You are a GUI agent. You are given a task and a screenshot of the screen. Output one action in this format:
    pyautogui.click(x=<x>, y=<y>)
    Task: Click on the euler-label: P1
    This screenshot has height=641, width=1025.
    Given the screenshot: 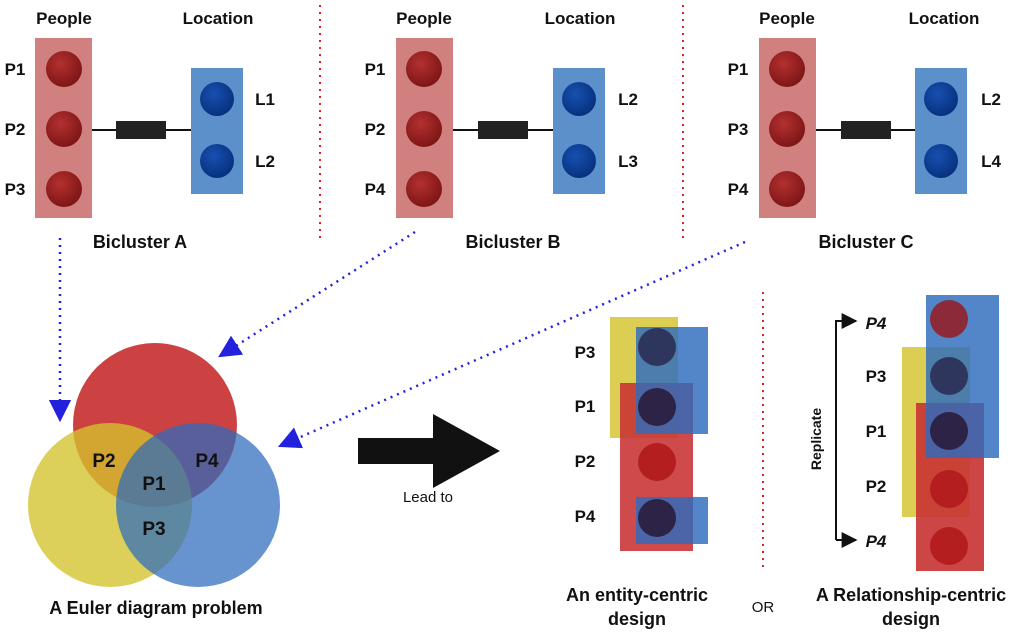 What is the action you would take?
    pyautogui.click(x=154, y=484)
    